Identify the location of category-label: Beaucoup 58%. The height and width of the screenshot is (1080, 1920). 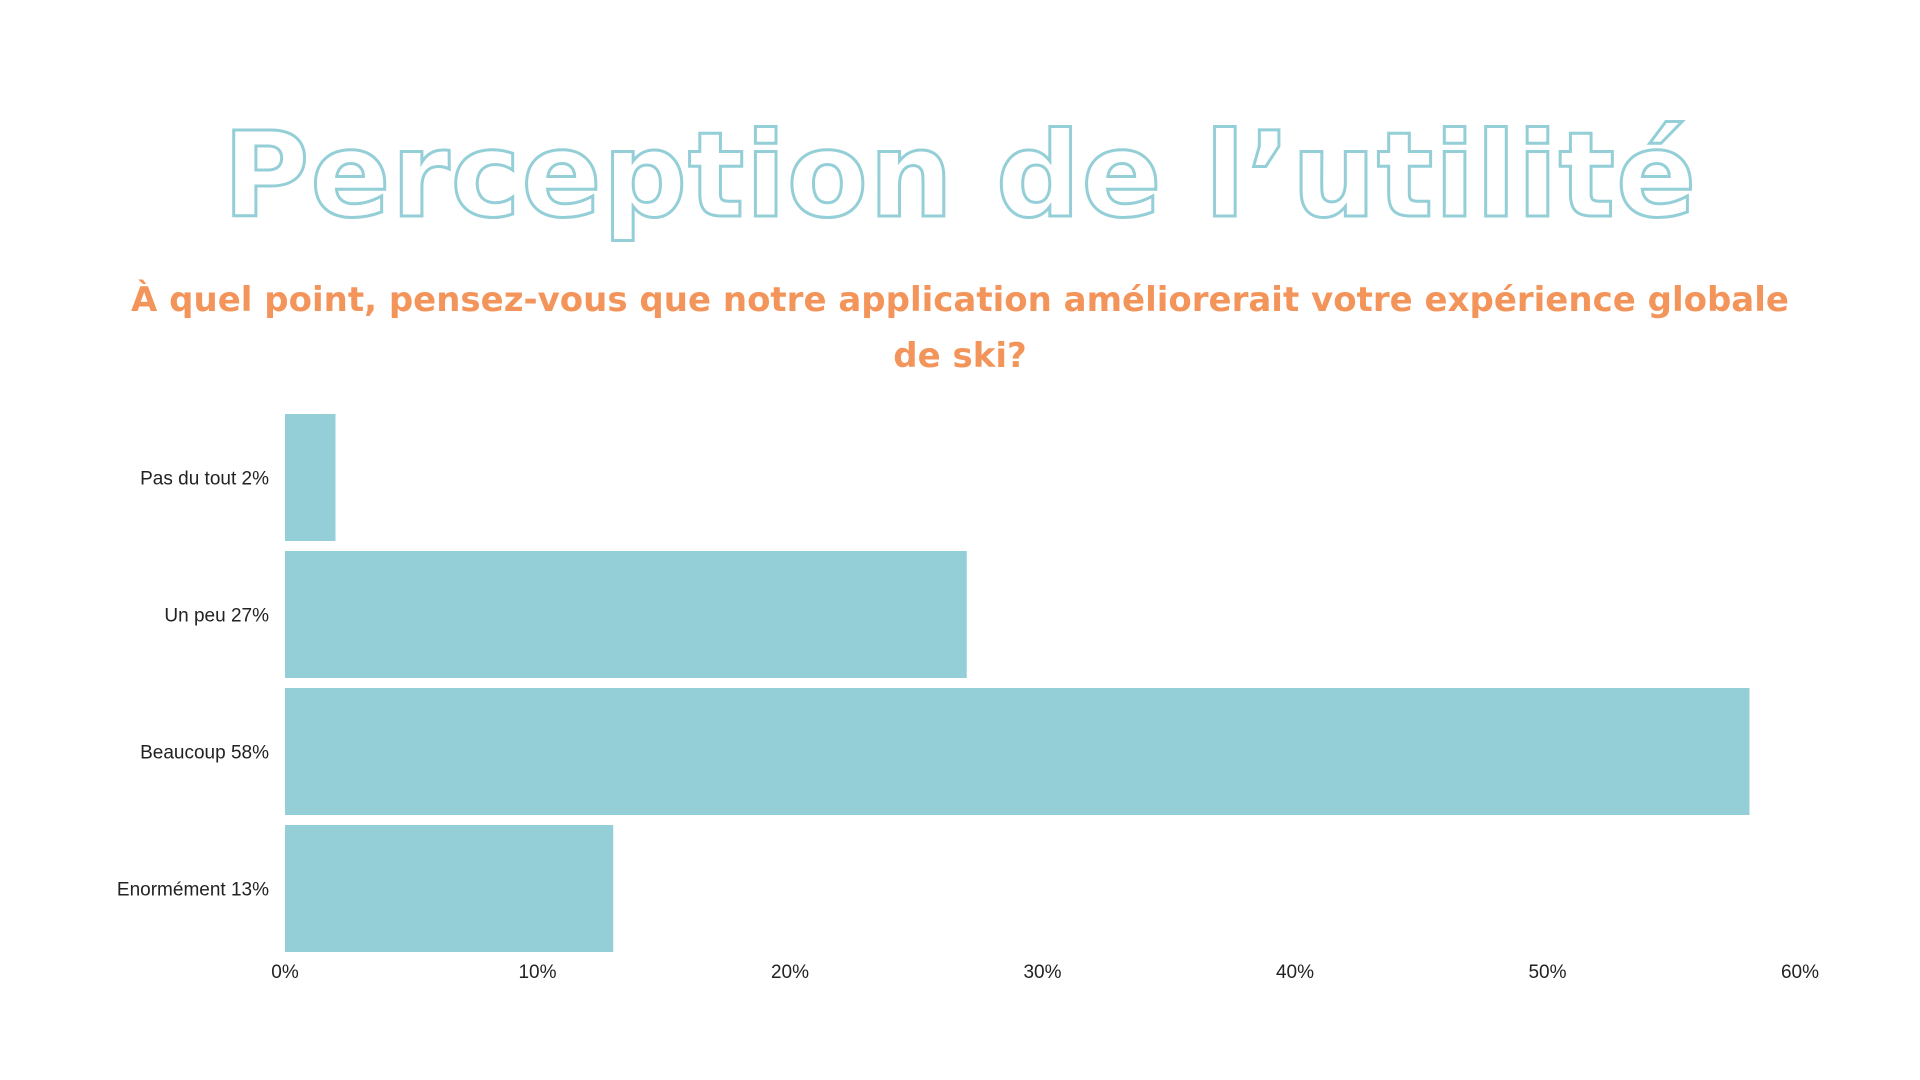
(204, 753).